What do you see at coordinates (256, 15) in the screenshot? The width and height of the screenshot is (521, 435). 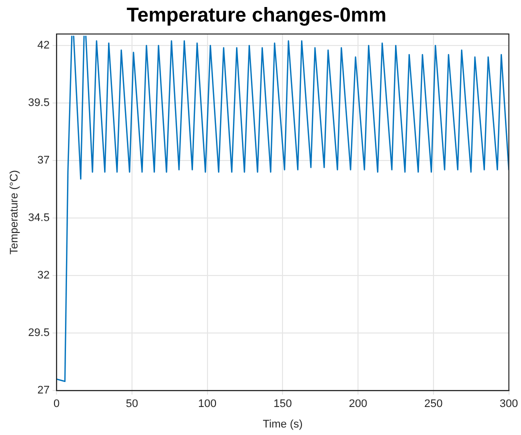 I see `chart-title: Temperature changes-0mm` at bounding box center [256, 15].